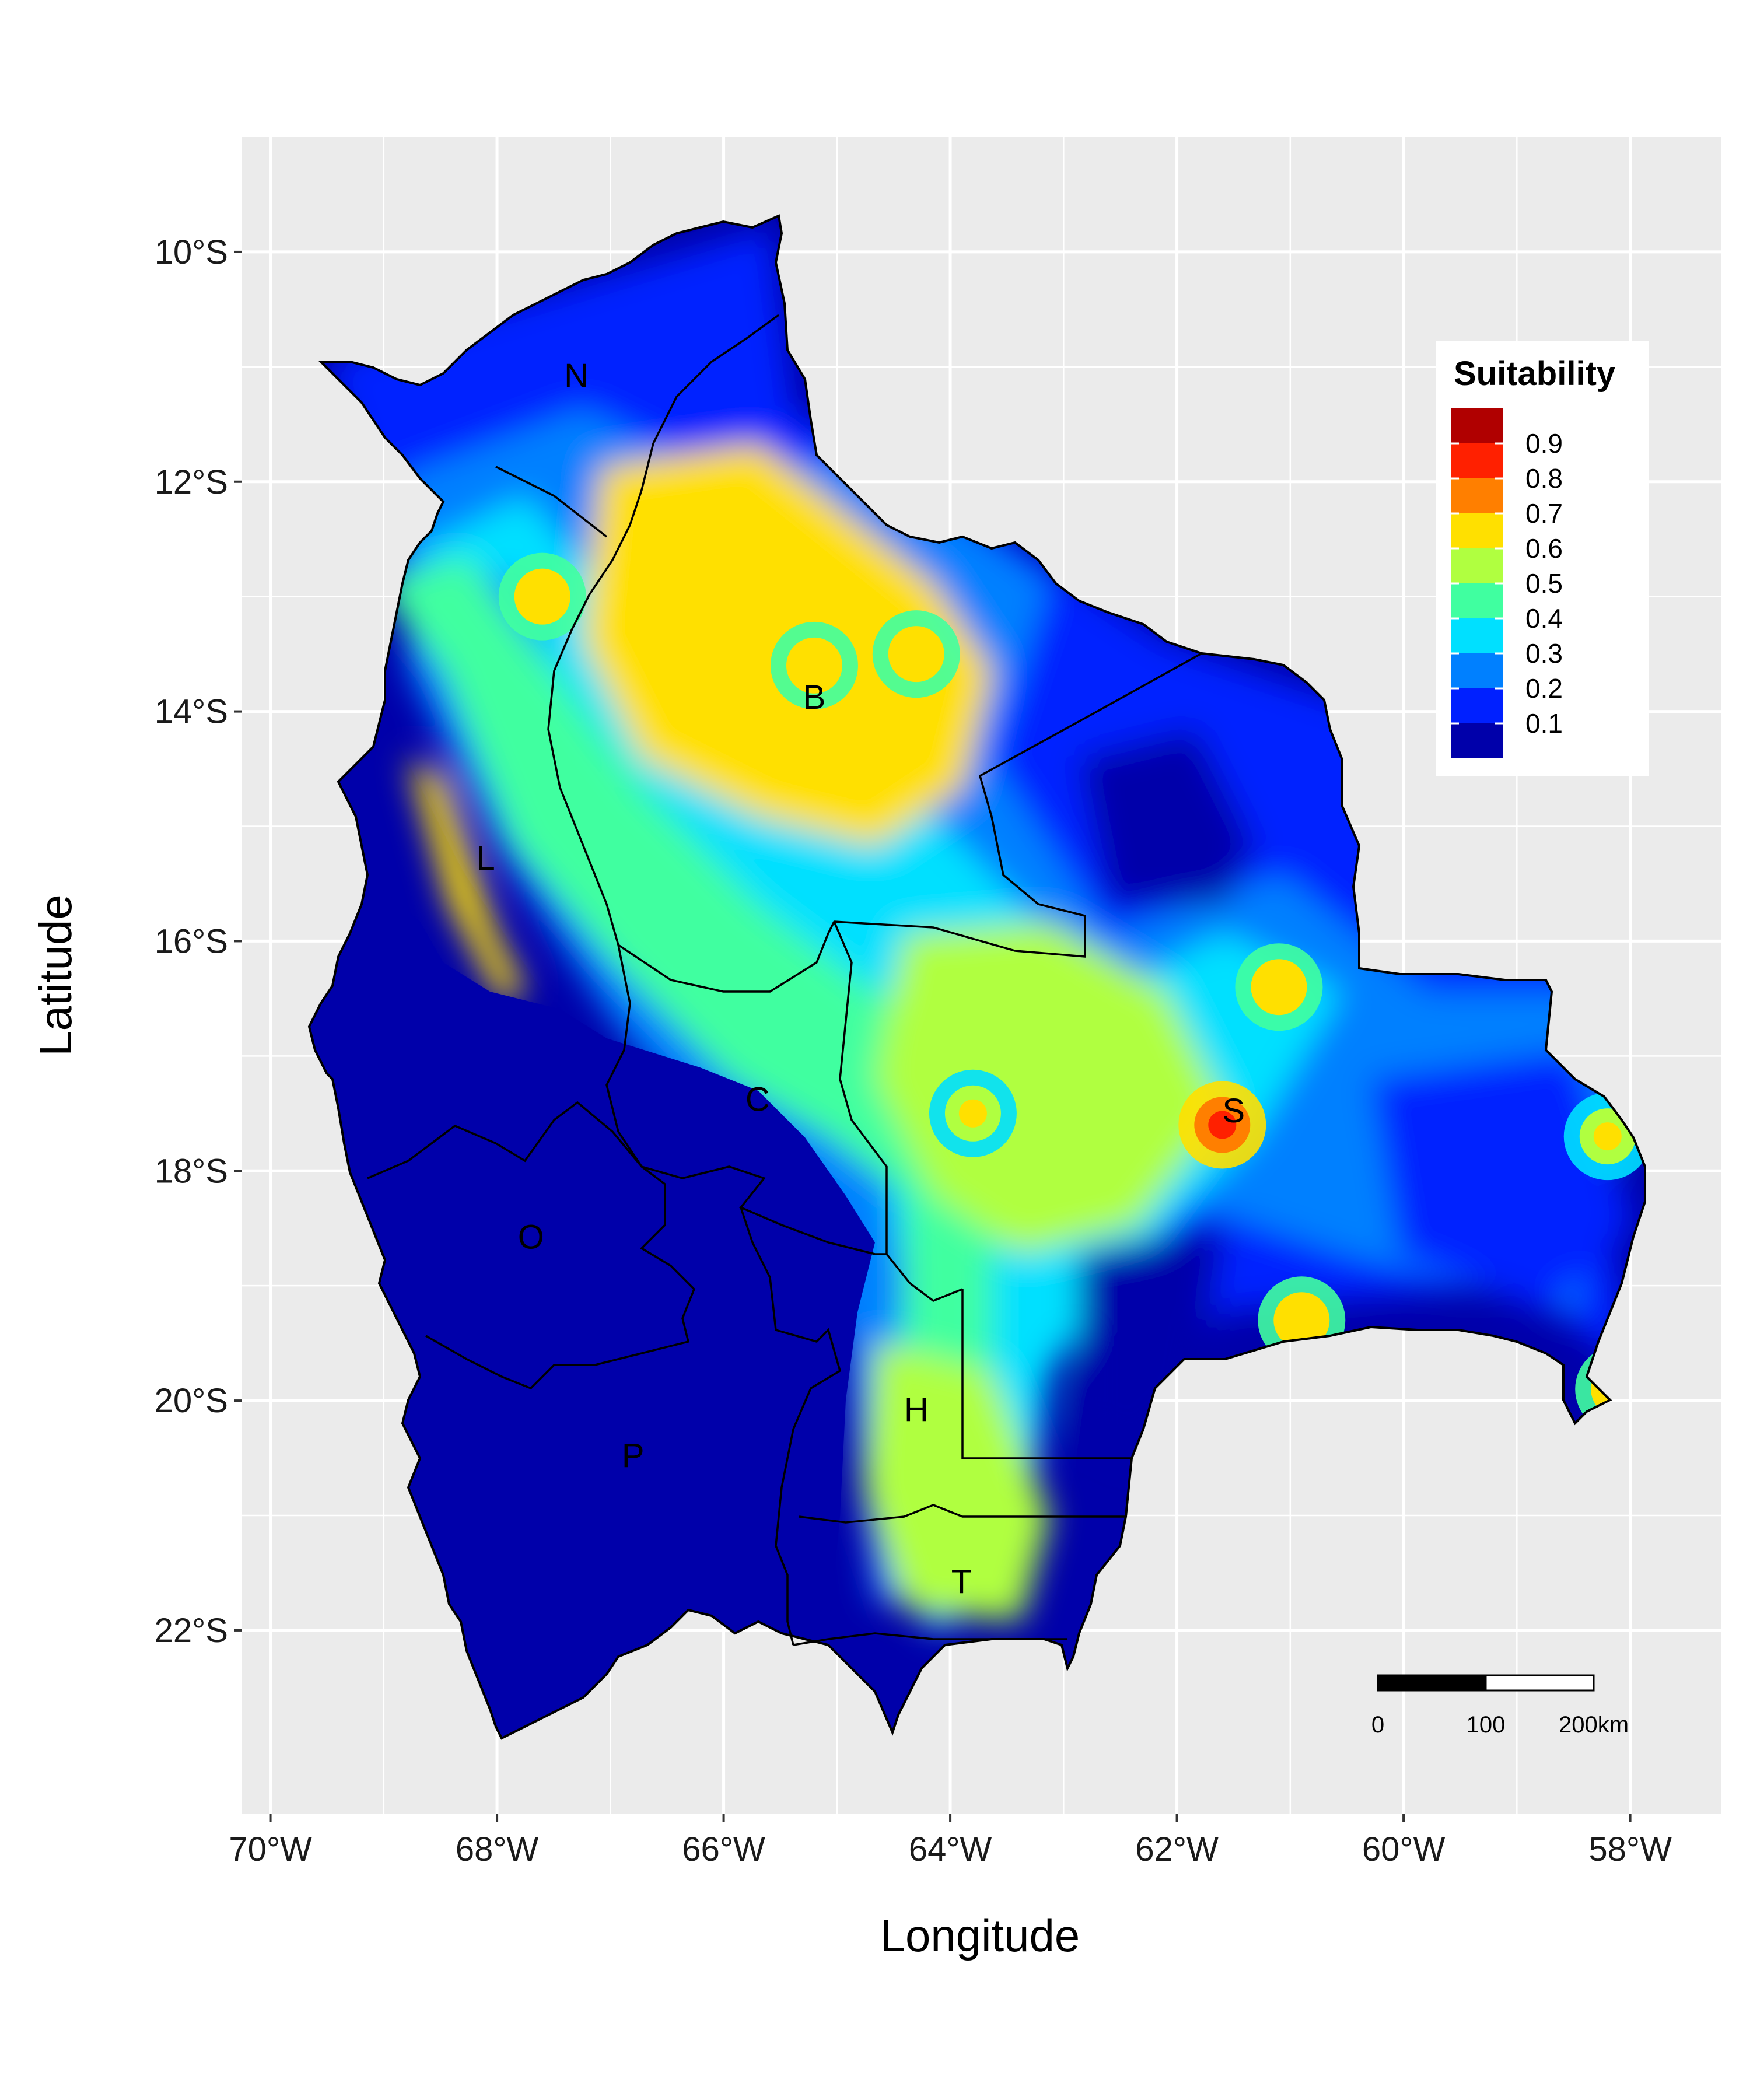 This screenshot has width=1750, height=2100. Describe the element at coordinates (723, 1849) in the screenshot. I see `x-tick-label: 66°W` at that location.